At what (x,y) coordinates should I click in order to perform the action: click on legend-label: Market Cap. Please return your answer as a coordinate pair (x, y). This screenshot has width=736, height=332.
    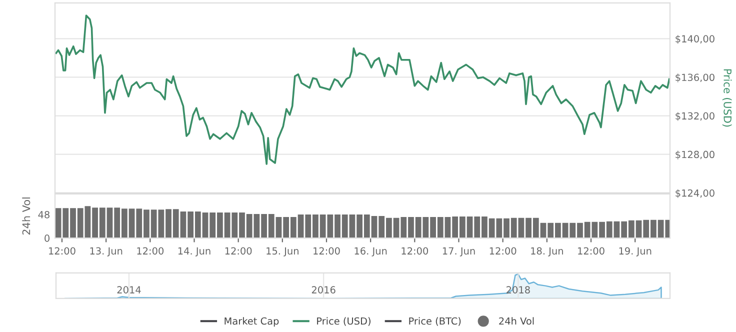
    Looking at the image, I should click on (251, 322).